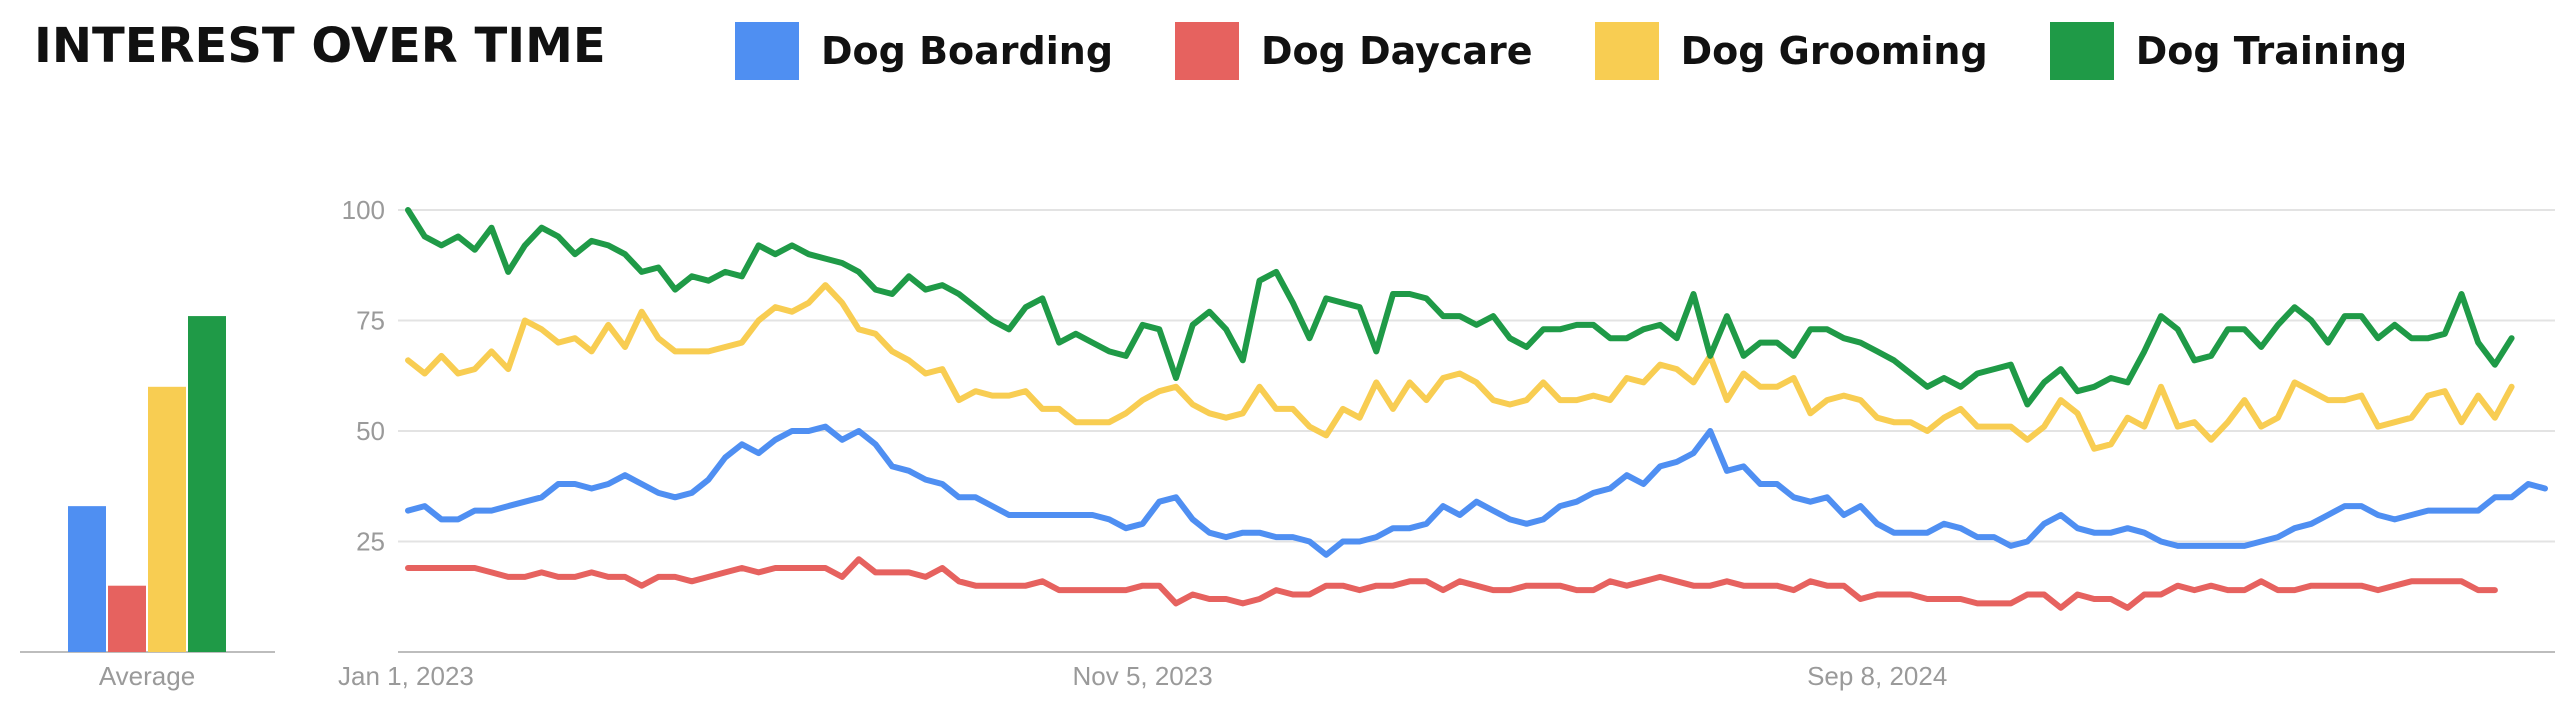  I want to click on page-title: INTEREST OVER TIME, so click(320, 46).